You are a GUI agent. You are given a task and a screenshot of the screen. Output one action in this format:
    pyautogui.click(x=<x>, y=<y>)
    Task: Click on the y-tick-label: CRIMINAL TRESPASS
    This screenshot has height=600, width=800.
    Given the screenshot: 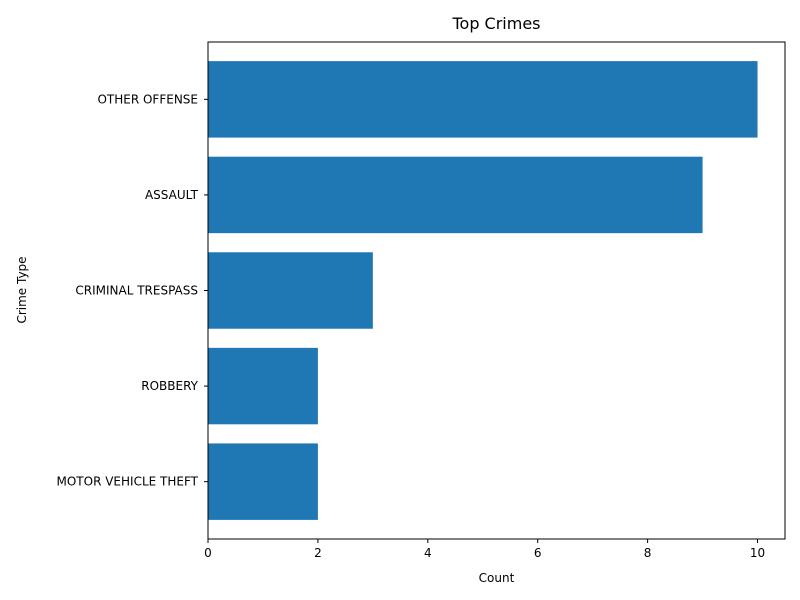 What is the action you would take?
    pyautogui.click(x=136, y=291)
    